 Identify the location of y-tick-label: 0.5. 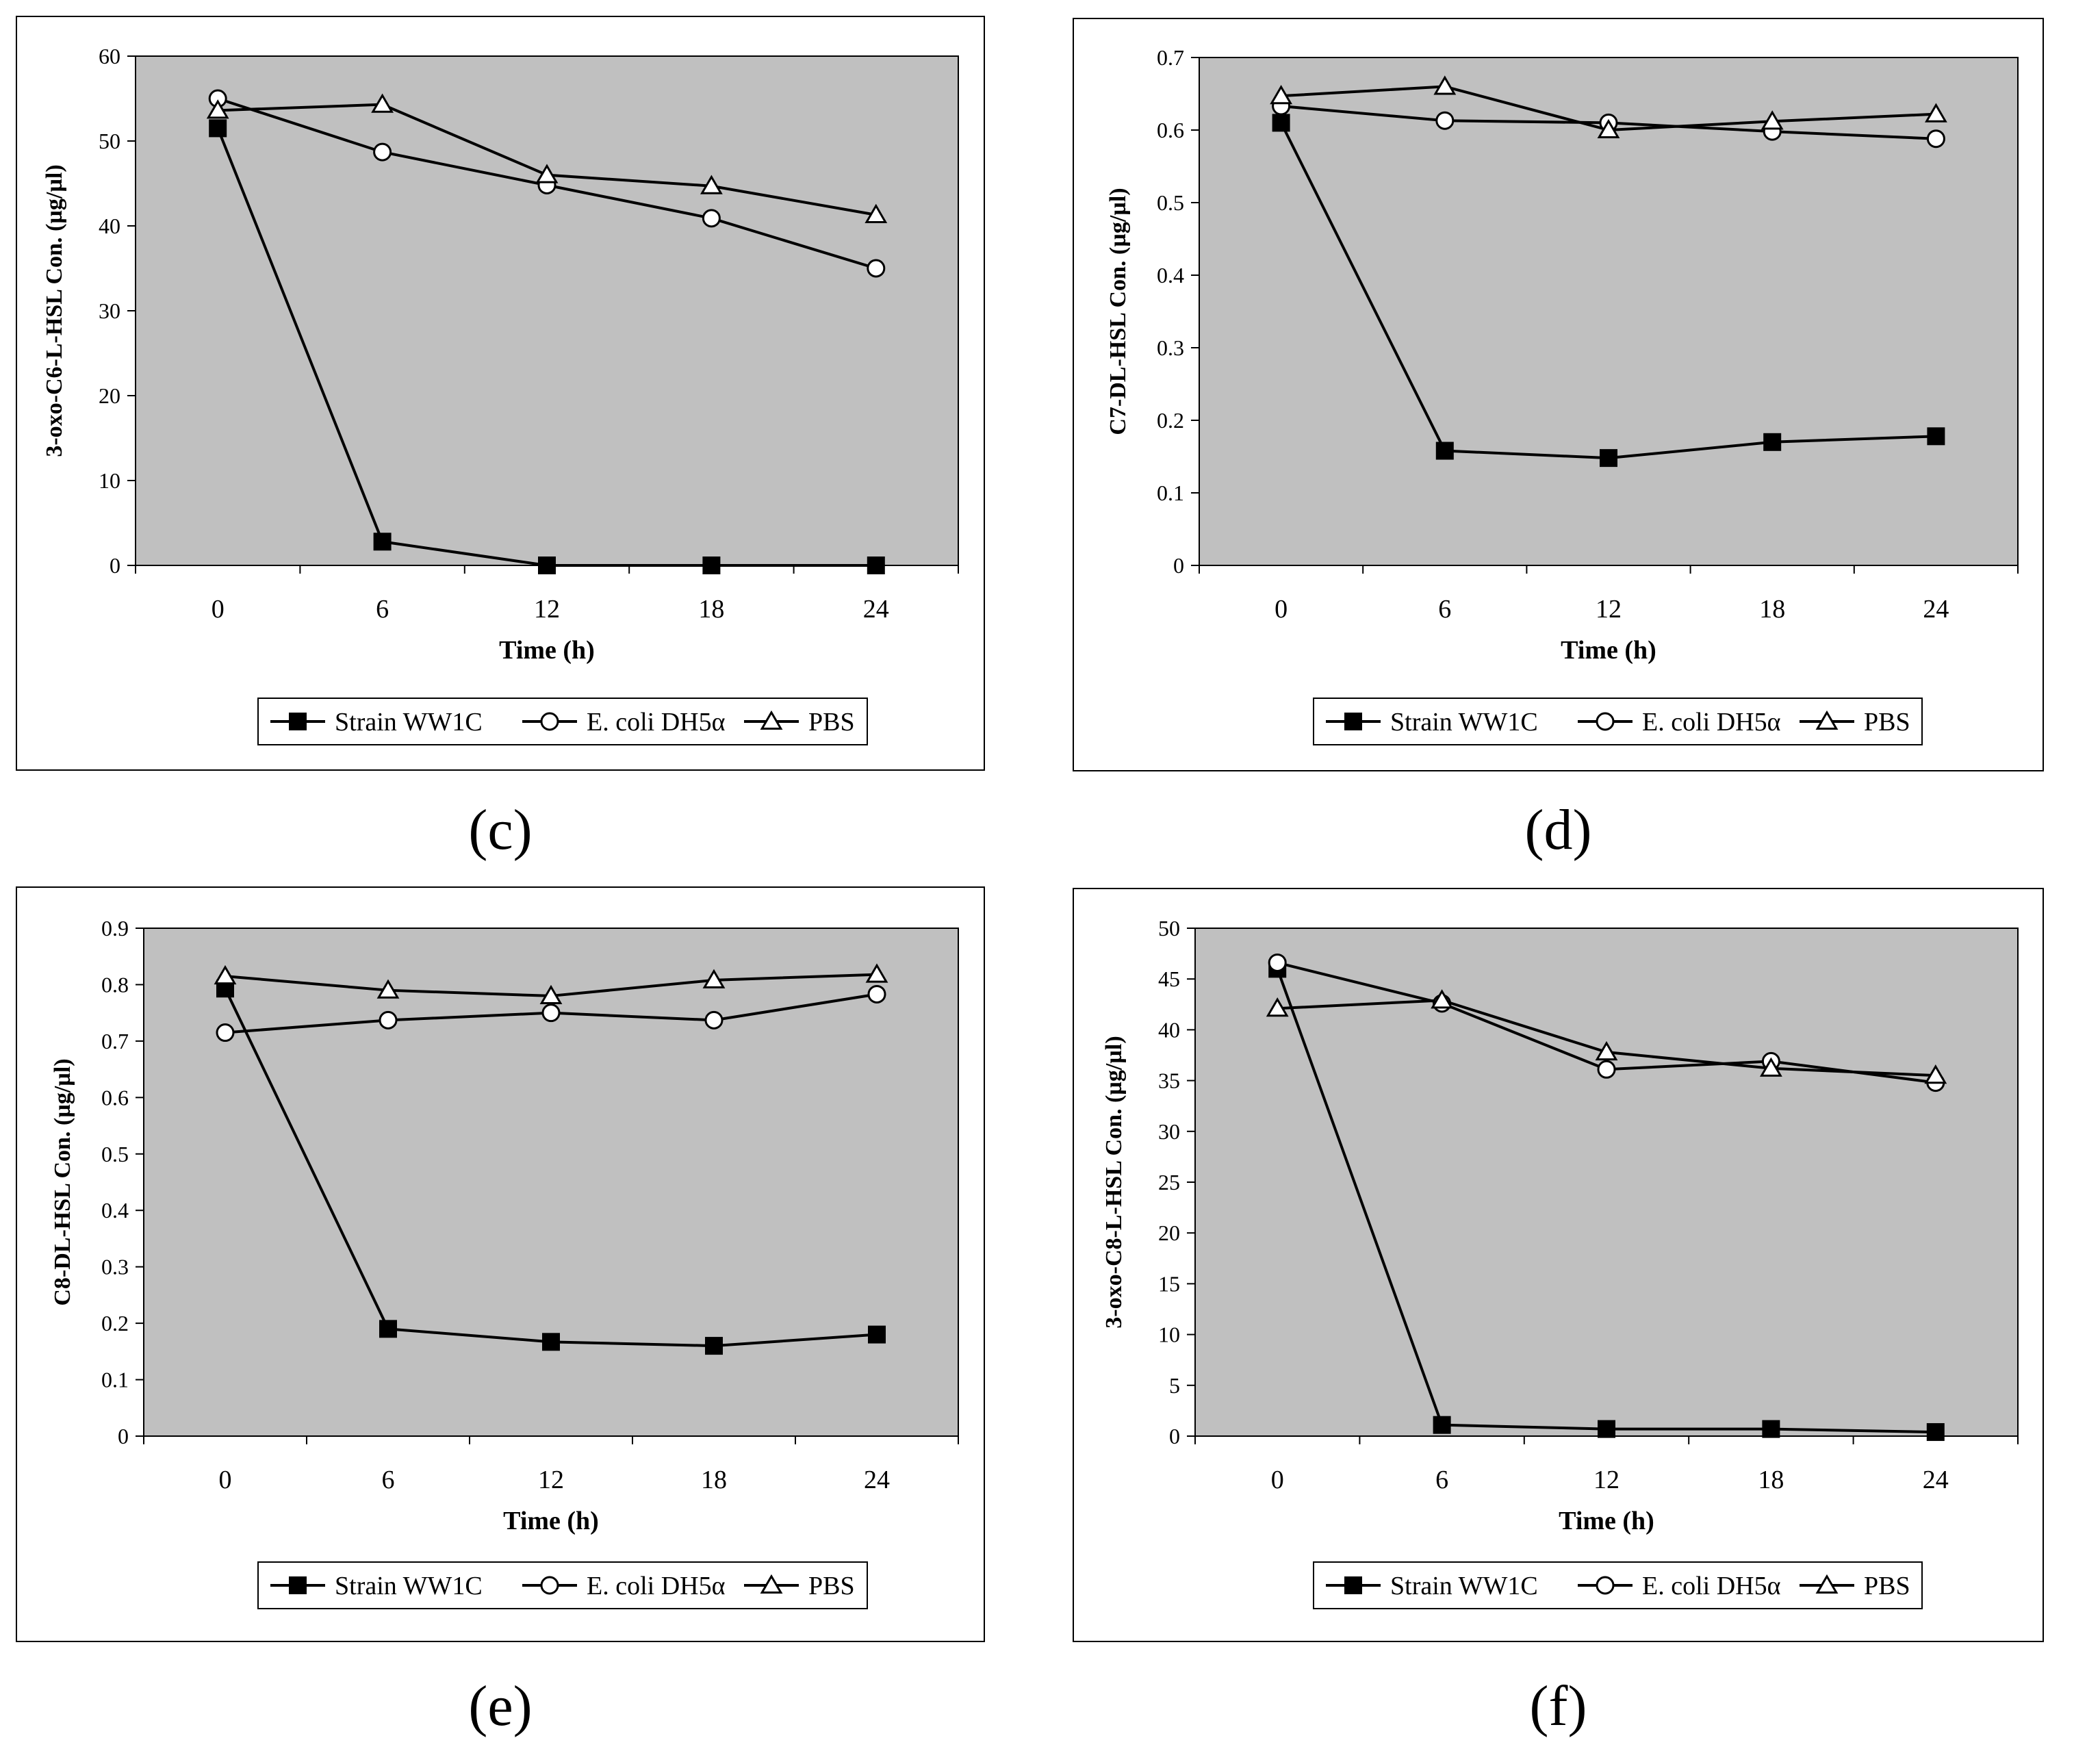
(115, 1154).